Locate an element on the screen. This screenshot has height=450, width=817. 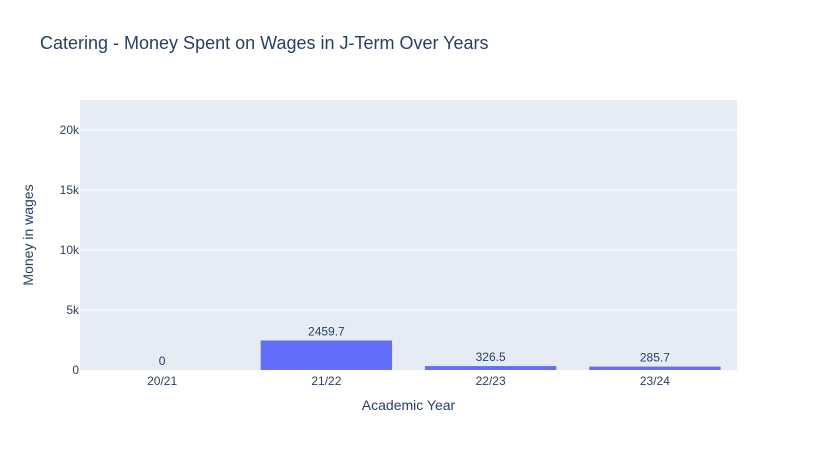
bars is located at coordinates (490, 355).